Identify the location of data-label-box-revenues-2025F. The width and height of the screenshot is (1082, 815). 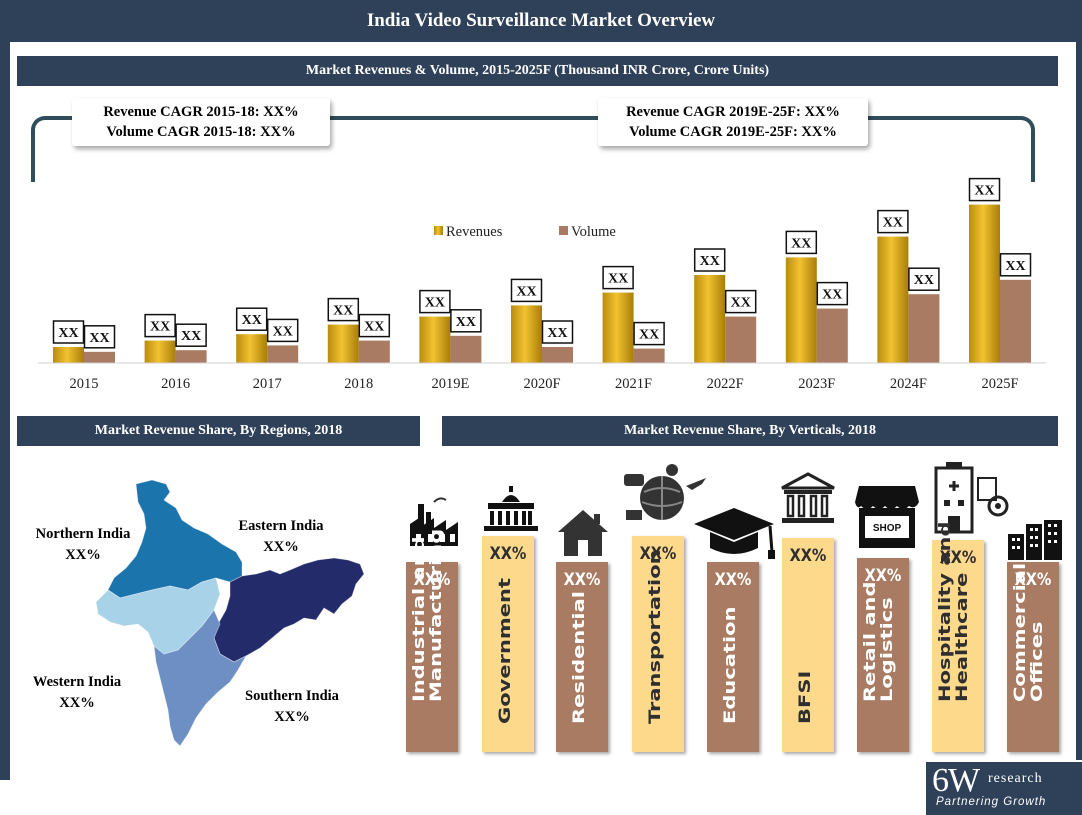
(984, 189).